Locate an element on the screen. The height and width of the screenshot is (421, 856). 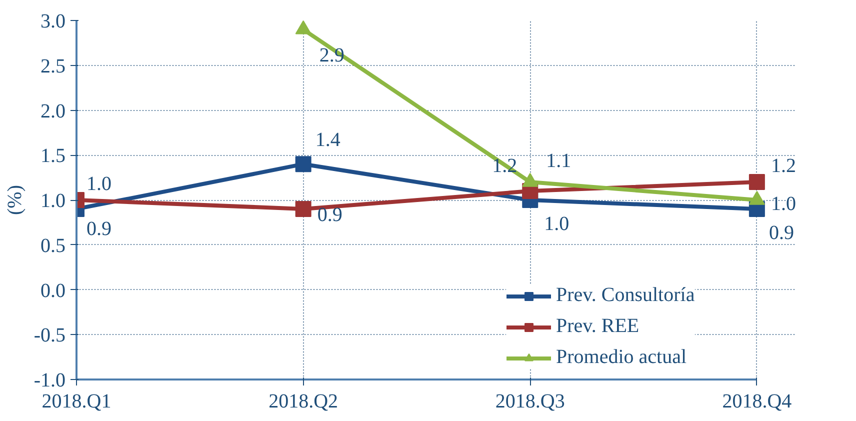
y-axis-title: (%) is located at coordinates (15, 200).